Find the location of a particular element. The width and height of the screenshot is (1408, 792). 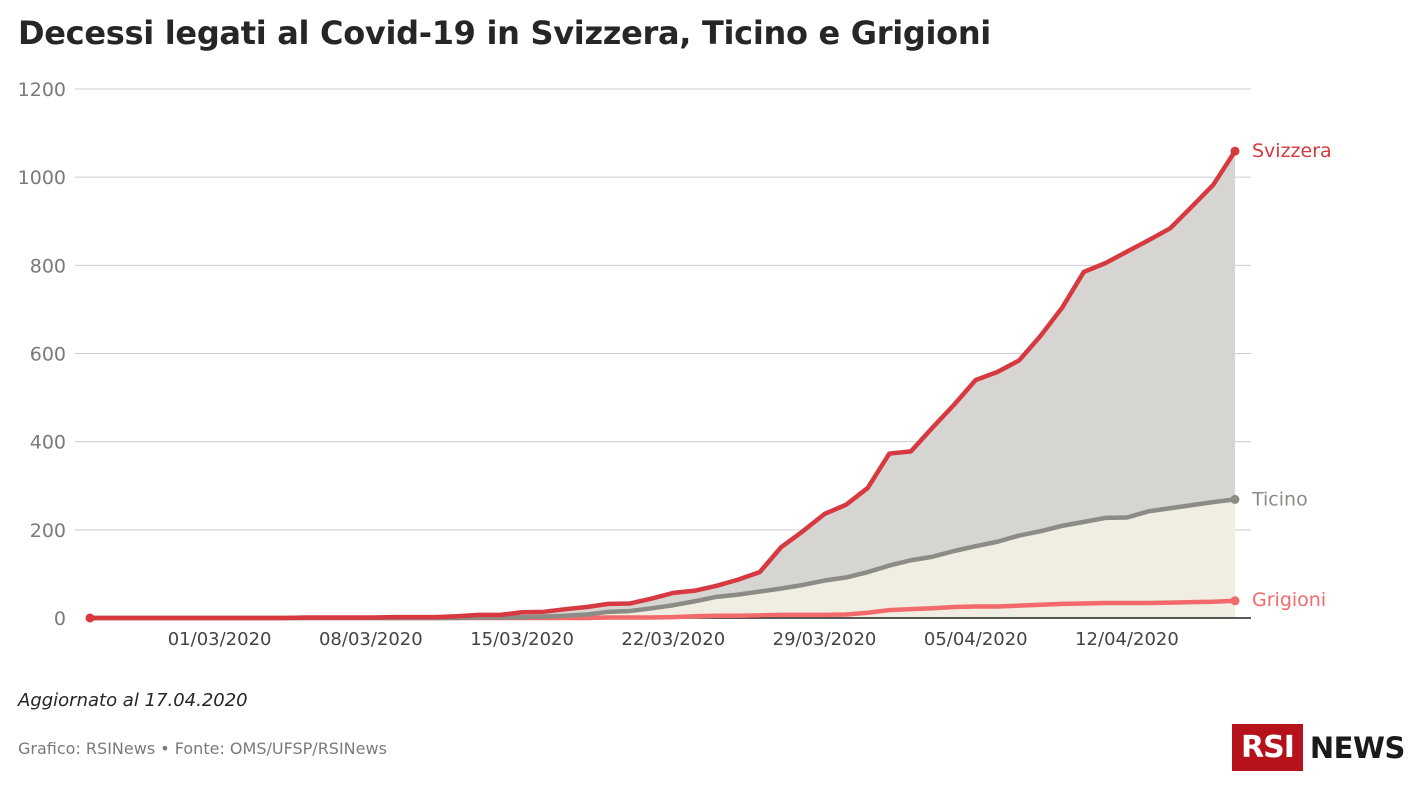

y-axis-ticks: 0 200 400 600 800 1000 1200 is located at coordinates (42, 354).